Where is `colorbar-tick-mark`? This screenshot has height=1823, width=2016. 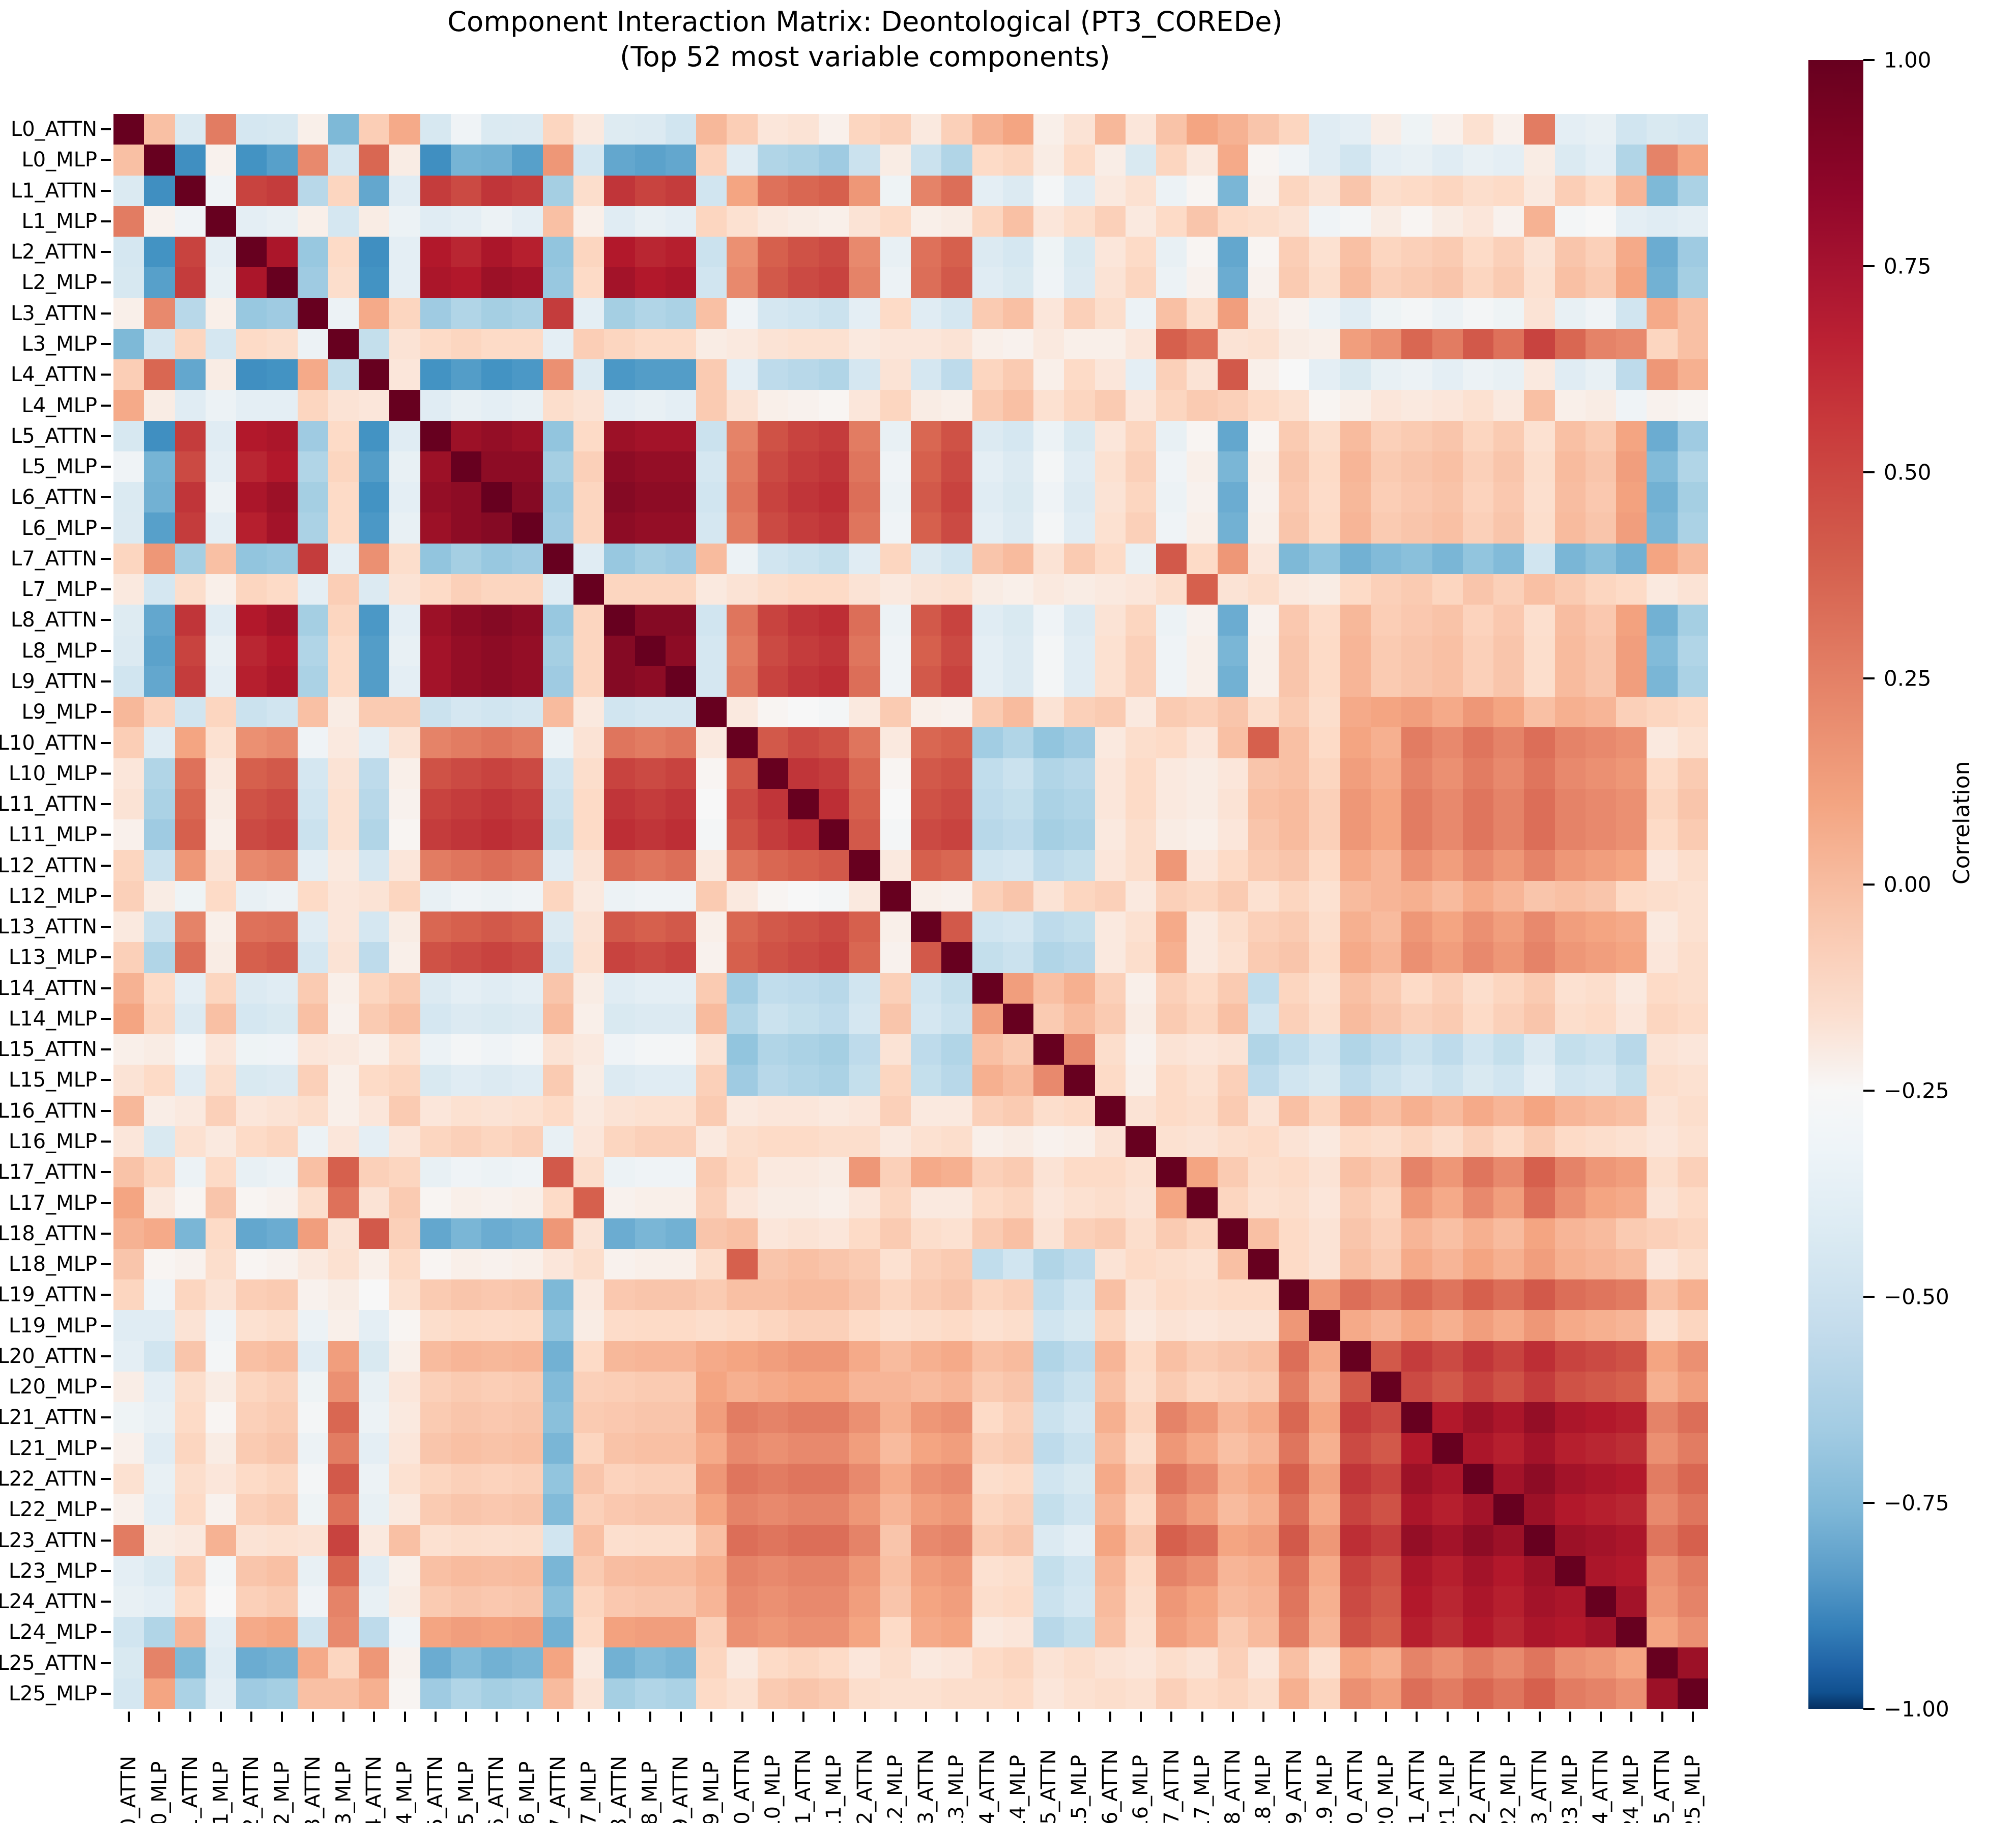 colorbar-tick-mark is located at coordinates (1869, 1091).